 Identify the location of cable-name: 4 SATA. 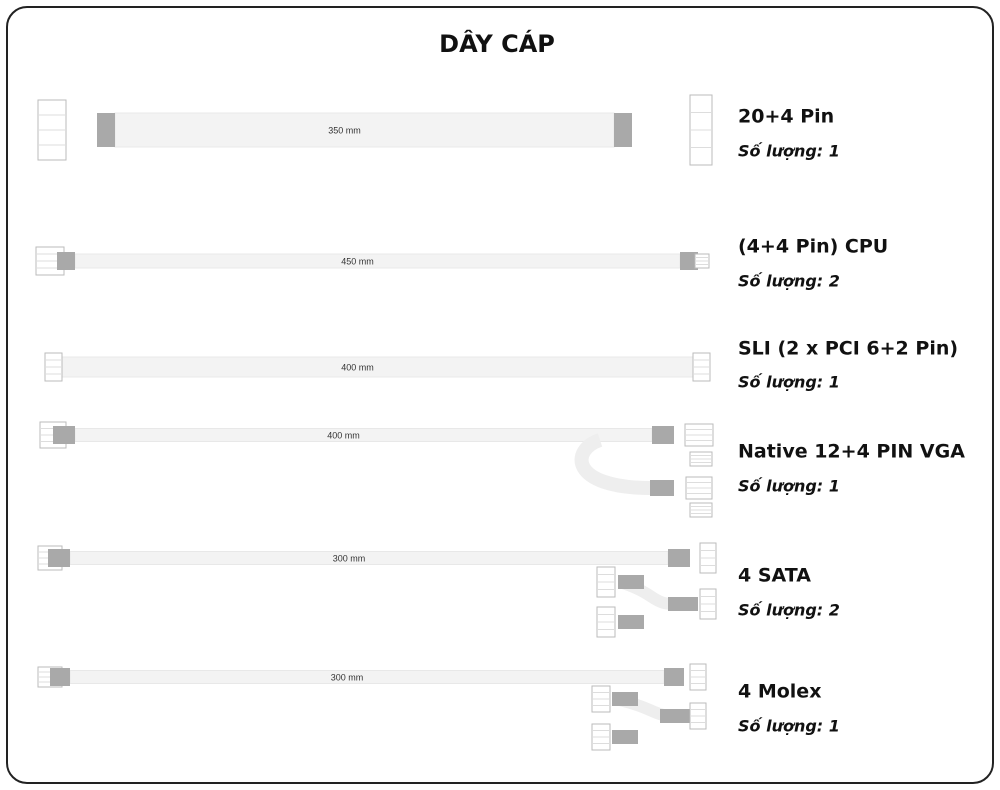
(774, 576).